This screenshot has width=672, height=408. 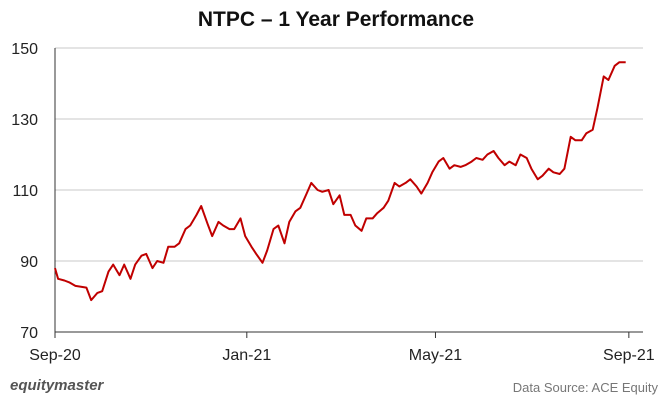 I want to click on chart-title: NTPC – 1 Year Performance, so click(x=336, y=19).